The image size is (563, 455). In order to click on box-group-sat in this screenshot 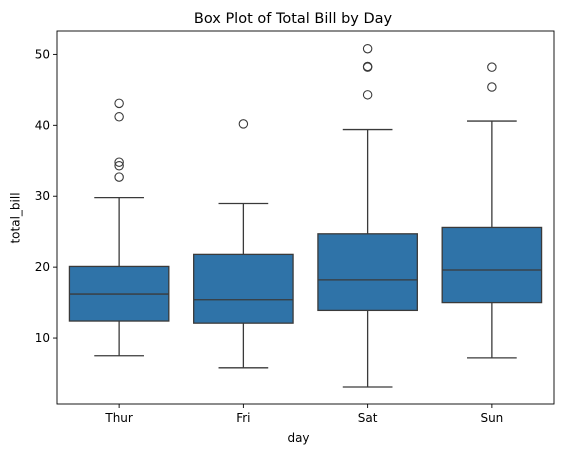, I will do `click(367, 215)`.